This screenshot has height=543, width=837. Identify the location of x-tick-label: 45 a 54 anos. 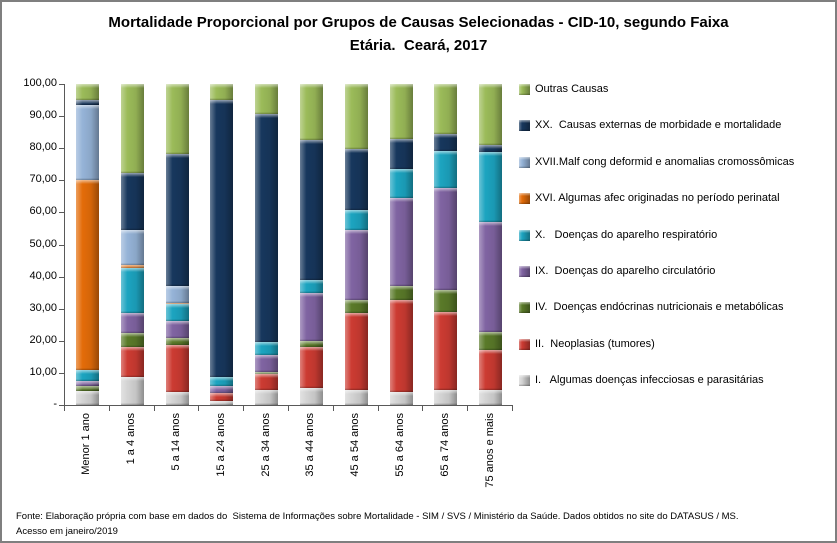
(355, 460).